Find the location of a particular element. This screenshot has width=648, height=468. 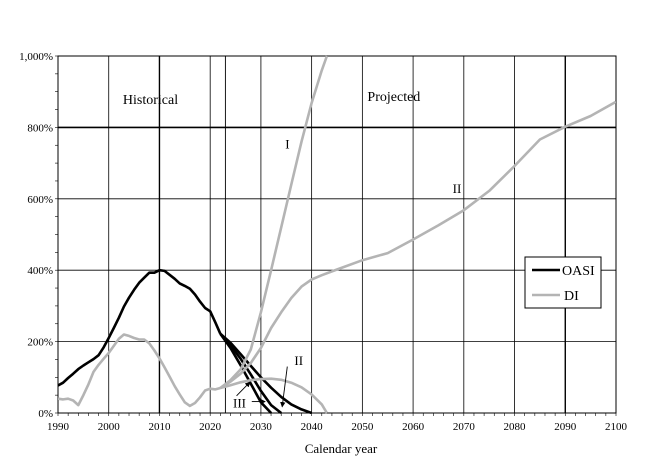

y-tick-label: 400% is located at coordinates (40, 271).